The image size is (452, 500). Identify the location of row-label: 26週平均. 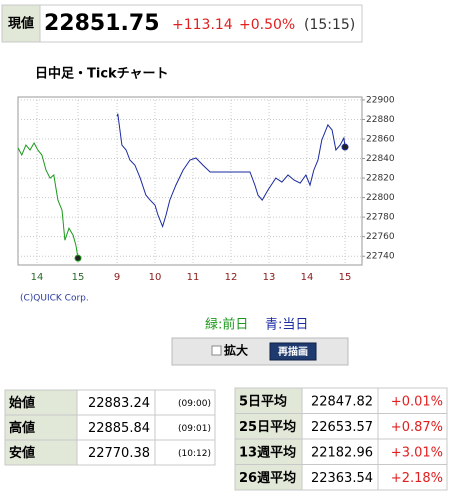
(267, 478).